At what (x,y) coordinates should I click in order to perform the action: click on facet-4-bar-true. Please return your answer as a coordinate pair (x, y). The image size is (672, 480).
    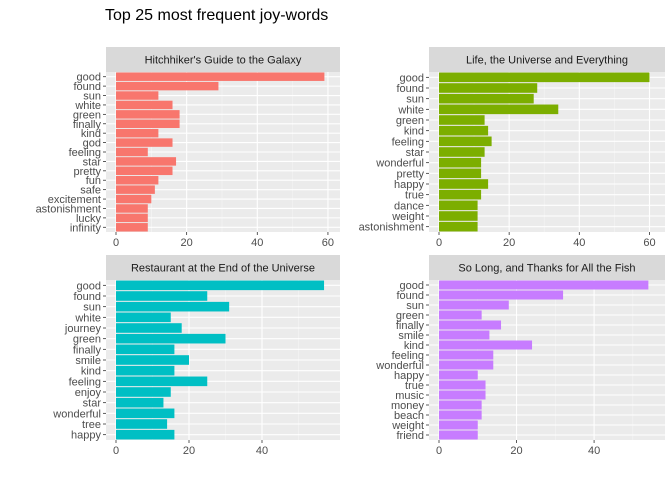
    Looking at the image, I should click on (462, 385).